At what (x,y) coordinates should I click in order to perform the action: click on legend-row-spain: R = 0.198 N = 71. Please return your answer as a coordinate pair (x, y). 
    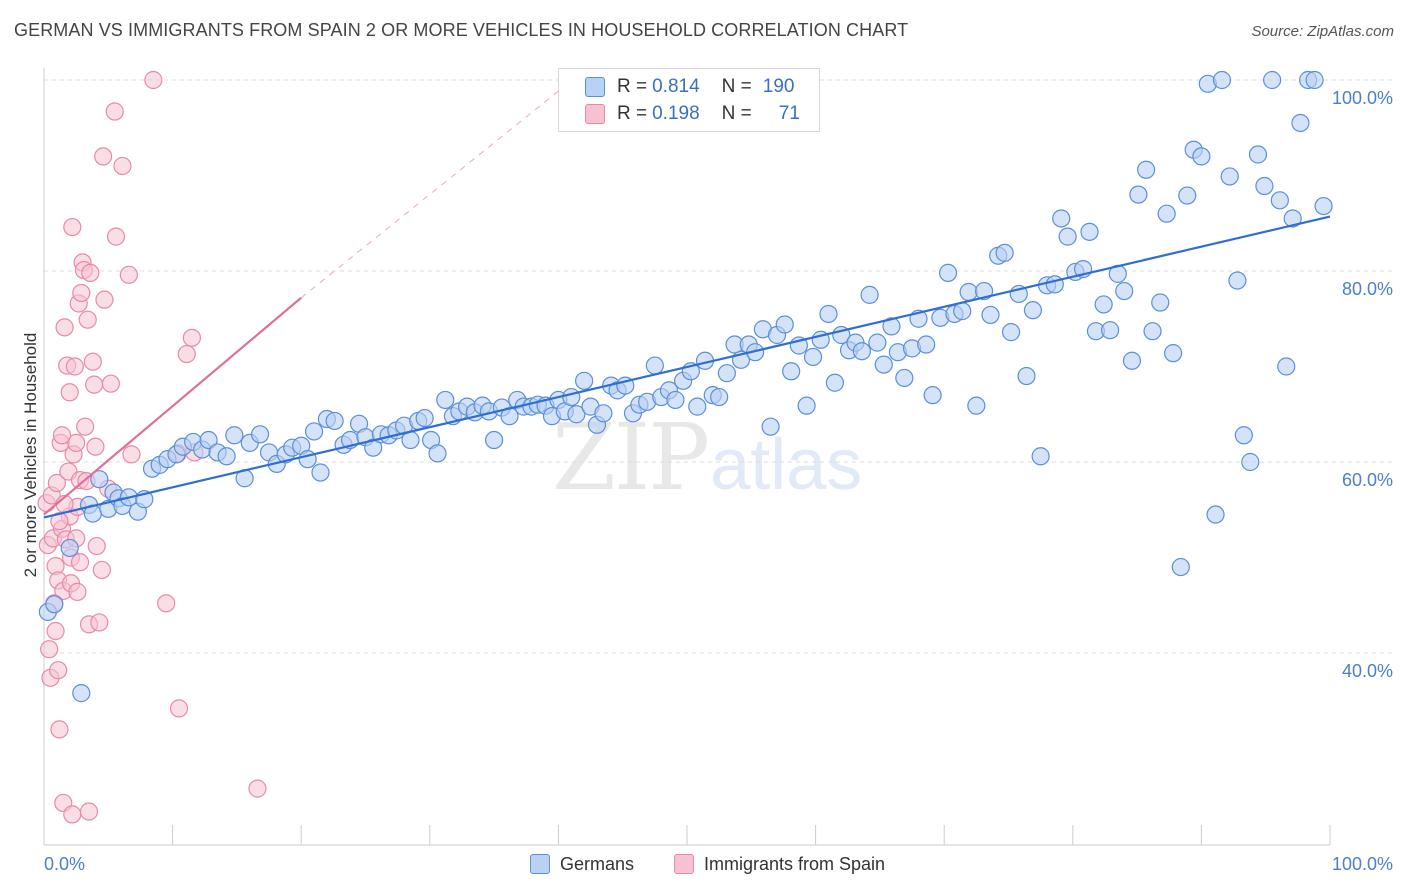
    Looking at the image, I should click on (692, 114).